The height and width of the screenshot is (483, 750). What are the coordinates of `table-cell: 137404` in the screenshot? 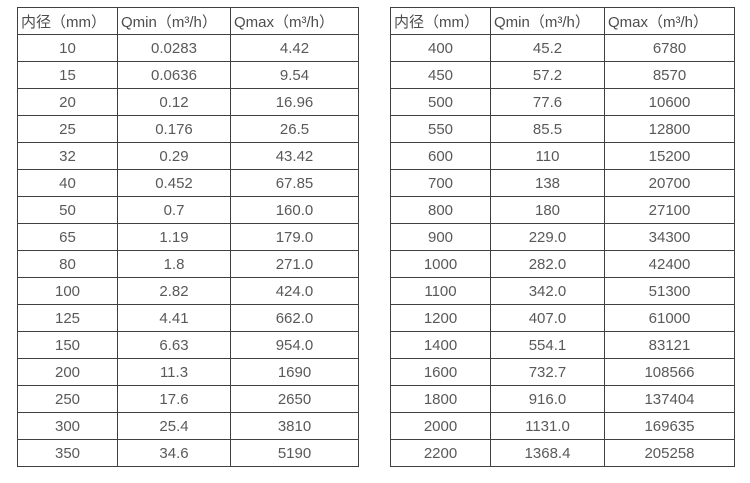 It's located at (669, 399).